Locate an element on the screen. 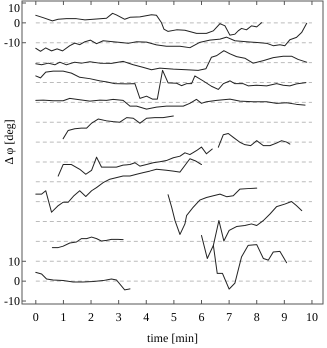 The image size is (327, 348). x-tick-label: 6 is located at coordinates (201, 317).